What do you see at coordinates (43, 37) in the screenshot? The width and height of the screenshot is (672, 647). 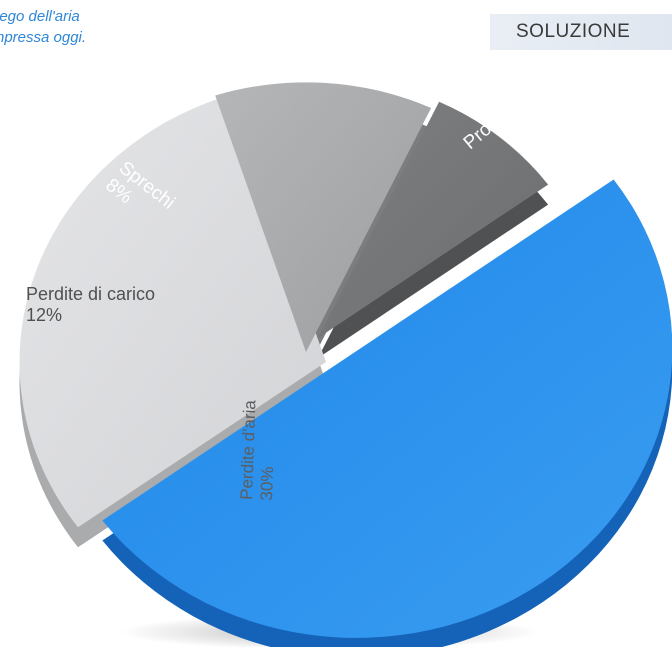 I see `caption-line-2: npressa oggi.` at bounding box center [43, 37].